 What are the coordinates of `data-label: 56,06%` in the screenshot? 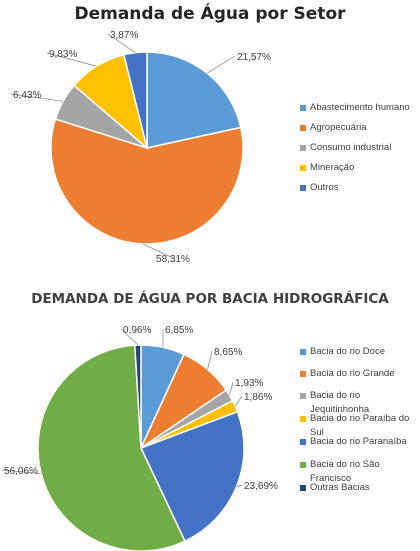 It's located at (21, 471).